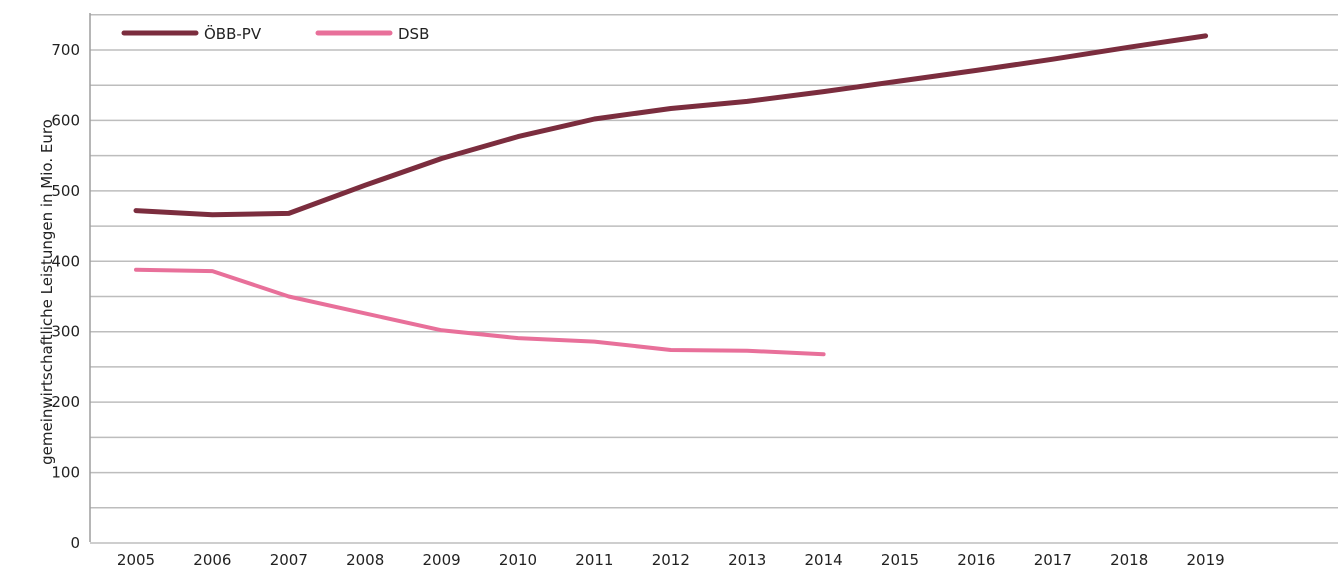 Image resolution: width=1343 pixels, height=572 pixels. Describe the element at coordinates (1053, 560) in the screenshot. I see `x-tick-label: 2017` at that location.